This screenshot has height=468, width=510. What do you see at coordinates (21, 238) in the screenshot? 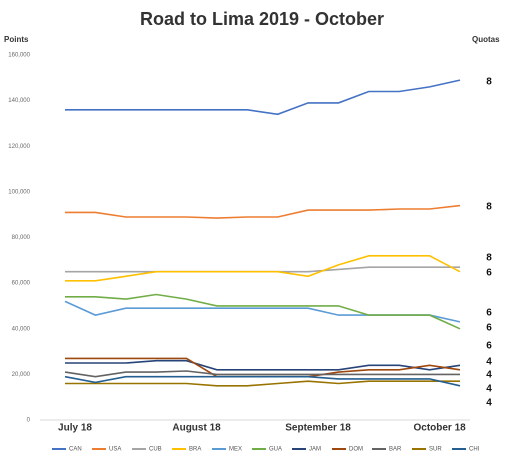
I see `y-tick-label: 80,000` at bounding box center [21, 238].